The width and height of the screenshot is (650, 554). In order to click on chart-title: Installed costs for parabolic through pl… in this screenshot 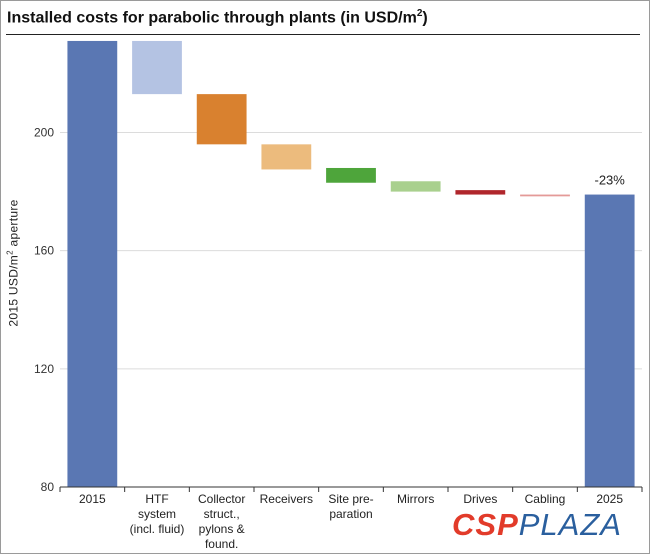, I will do `click(217, 17)`.